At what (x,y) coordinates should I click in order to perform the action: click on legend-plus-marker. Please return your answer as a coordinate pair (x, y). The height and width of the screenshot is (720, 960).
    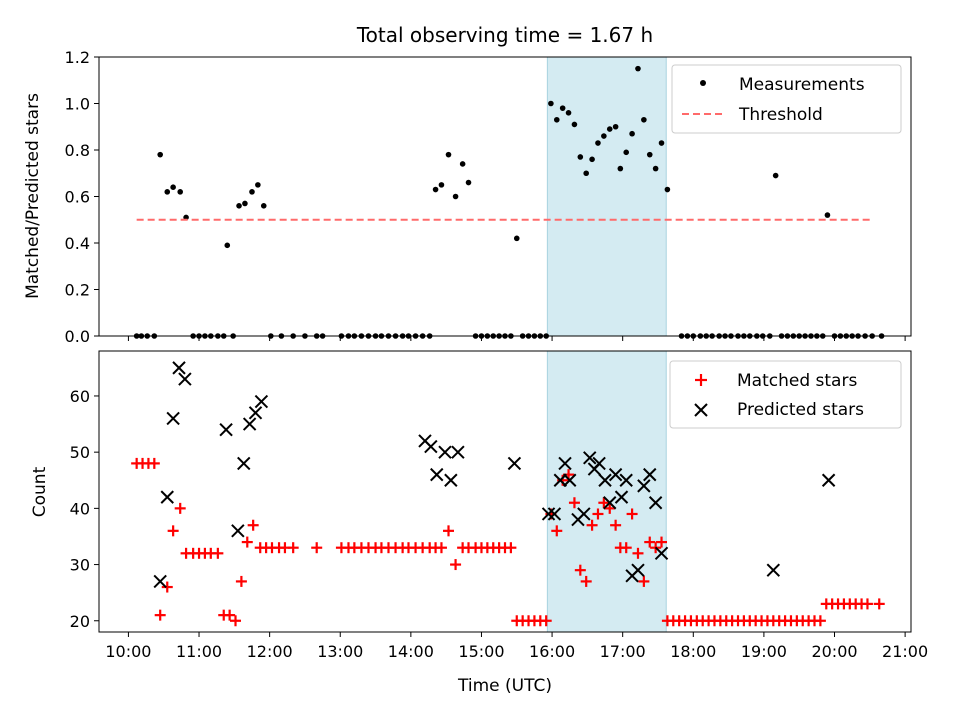
    Looking at the image, I should click on (701, 380).